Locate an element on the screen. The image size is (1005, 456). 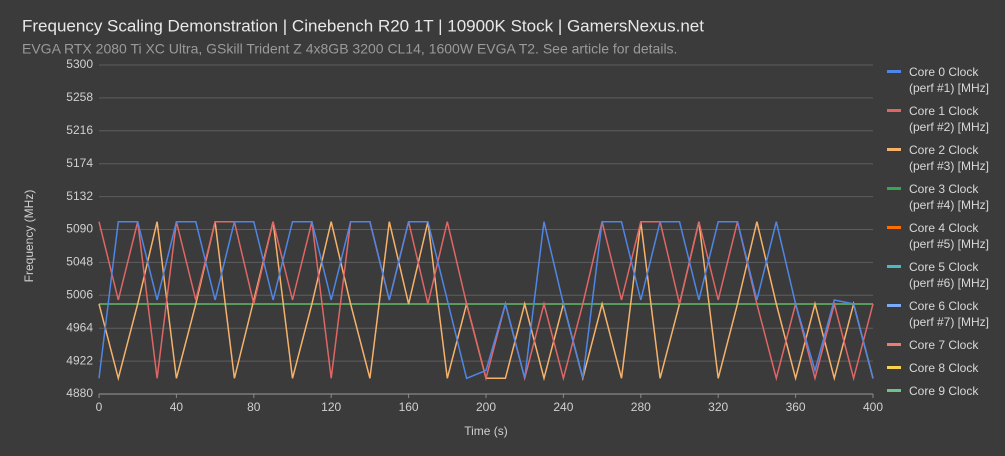
x-tick-label: 200 is located at coordinates (486, 407).